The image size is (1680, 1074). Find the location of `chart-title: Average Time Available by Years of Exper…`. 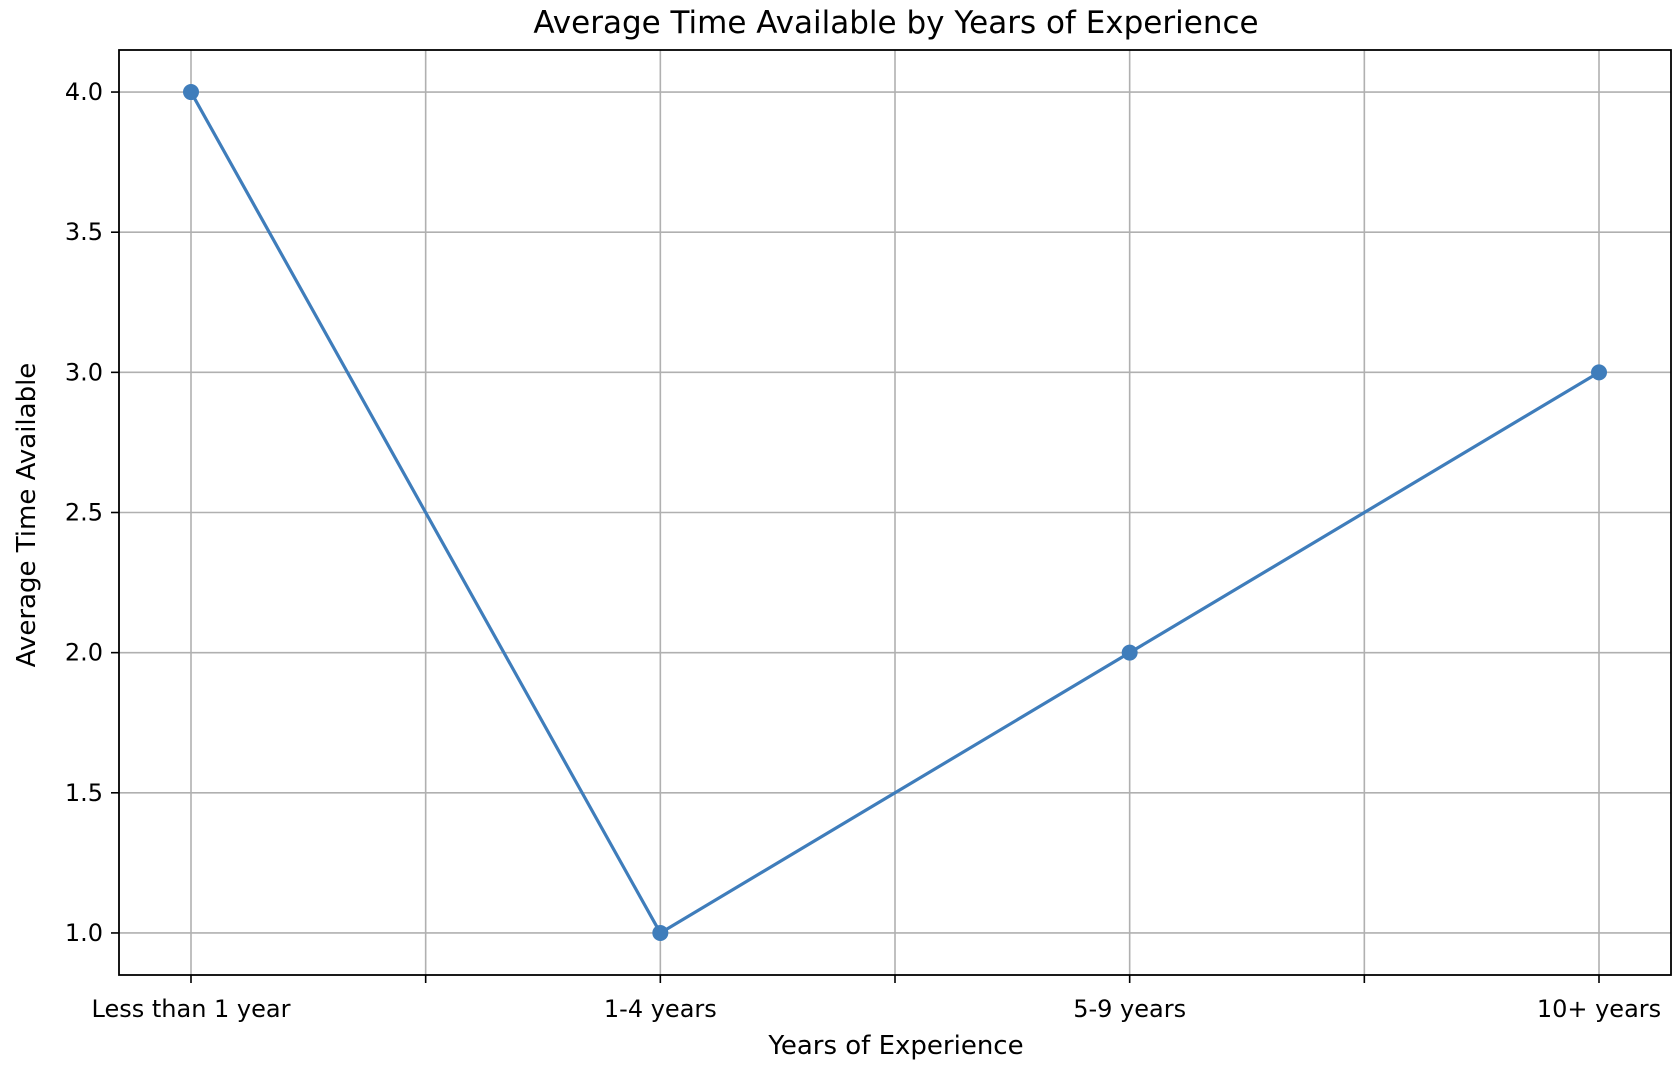

chart-title: Average Time Available by Years of Exper… is located at coordinates (895, 23).